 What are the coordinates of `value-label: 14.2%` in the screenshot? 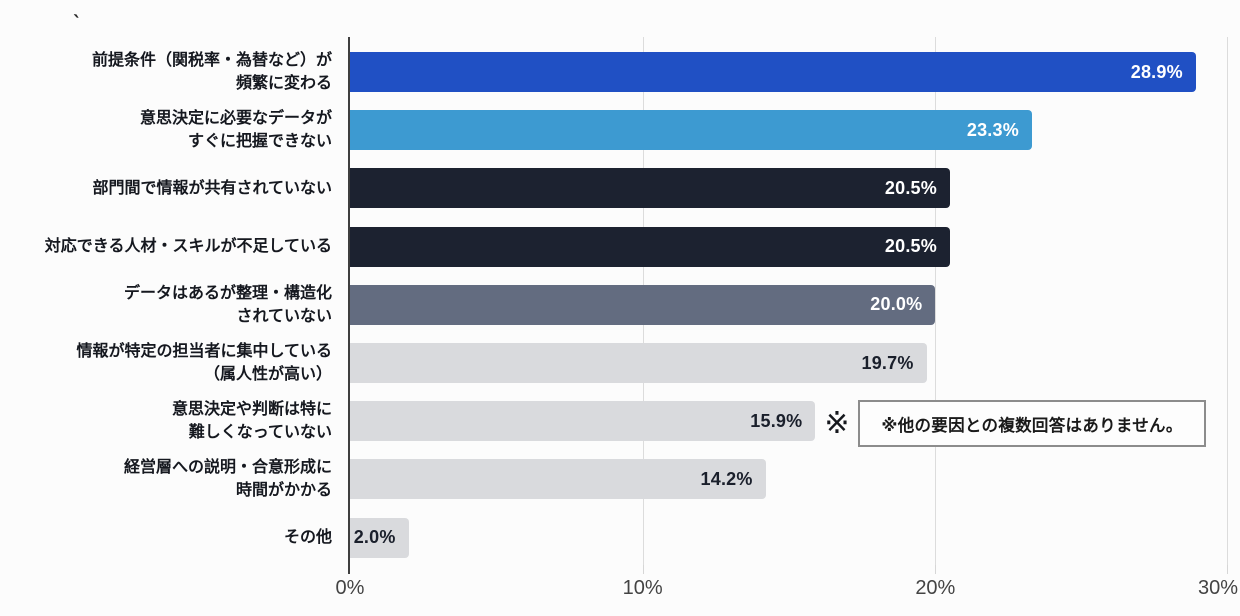 It's located at (726, 478).